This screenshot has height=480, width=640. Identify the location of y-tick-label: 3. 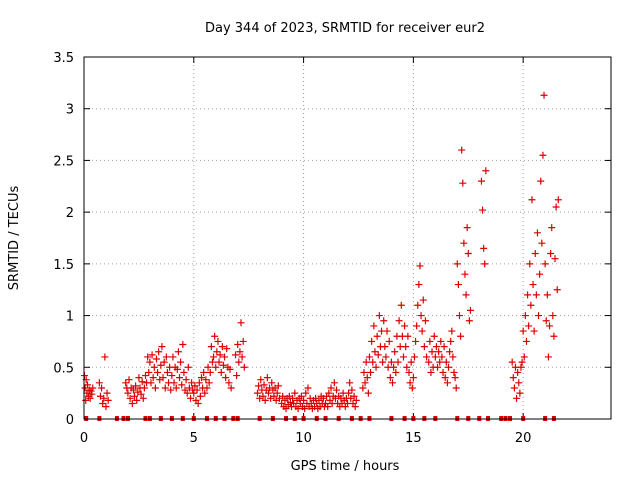
(70, 110).